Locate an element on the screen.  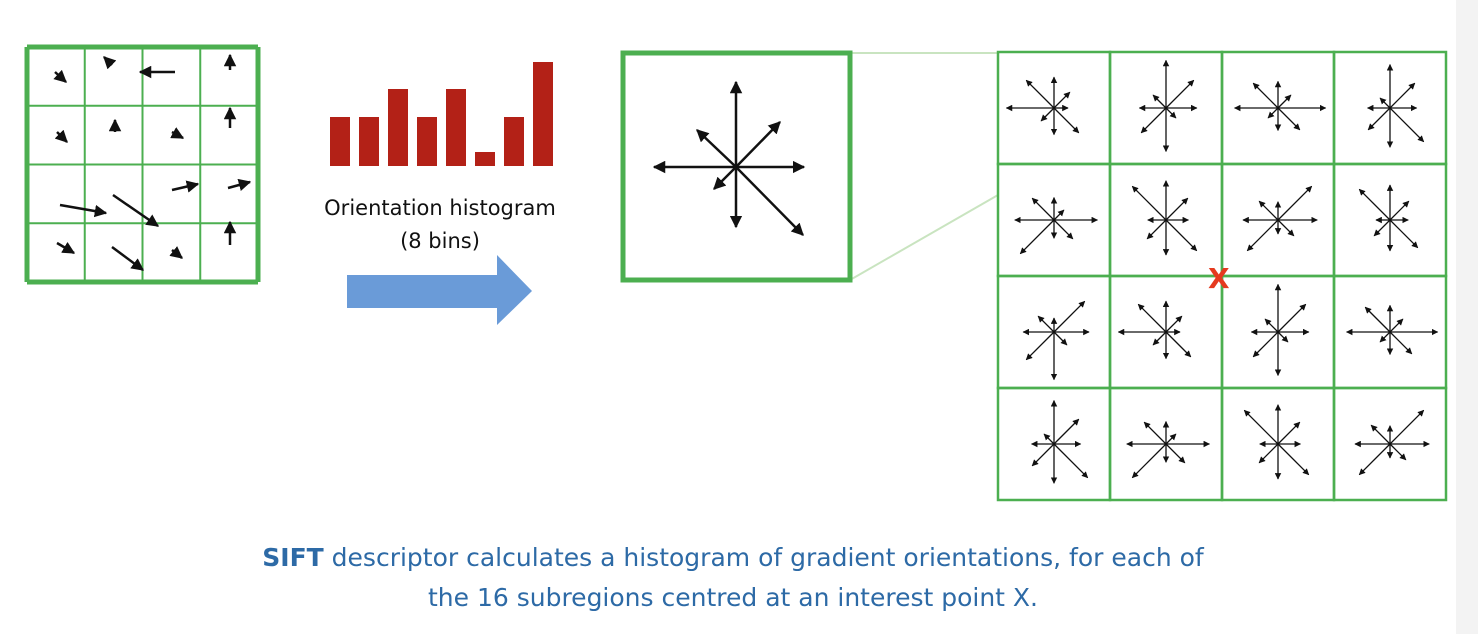
pixel-grid is located at coordinates (142, 164).